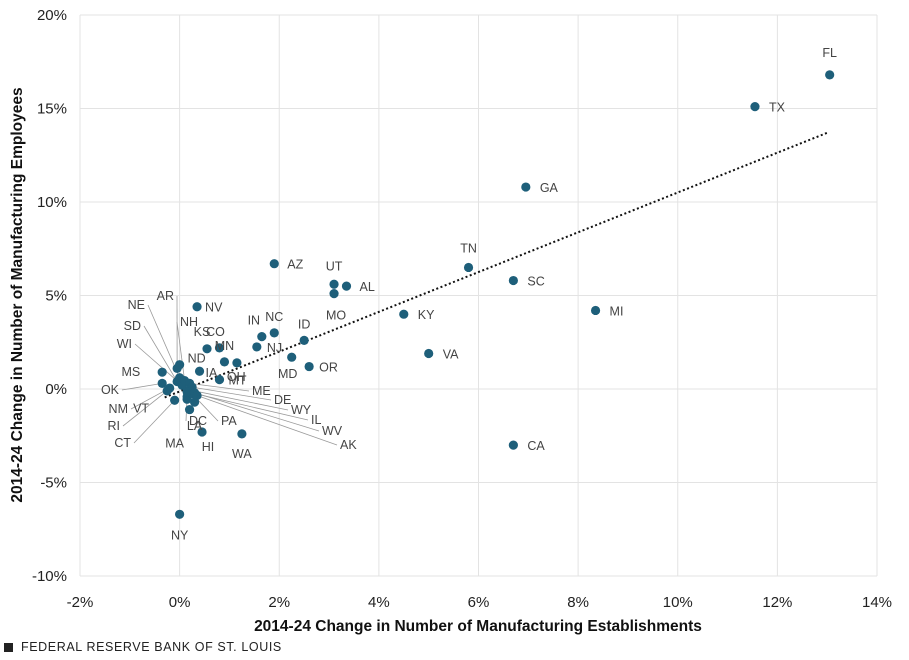 The width and height of the screenshot is (909, 660). Describe the element at coordinates (426, 315) in the screenshot. I see `label-ky: KY` at that location.